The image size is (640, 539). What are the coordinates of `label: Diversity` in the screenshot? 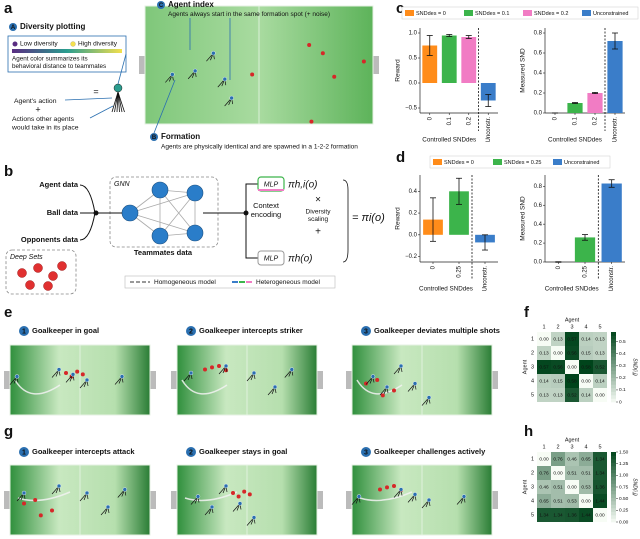 It's located at (319, 212).